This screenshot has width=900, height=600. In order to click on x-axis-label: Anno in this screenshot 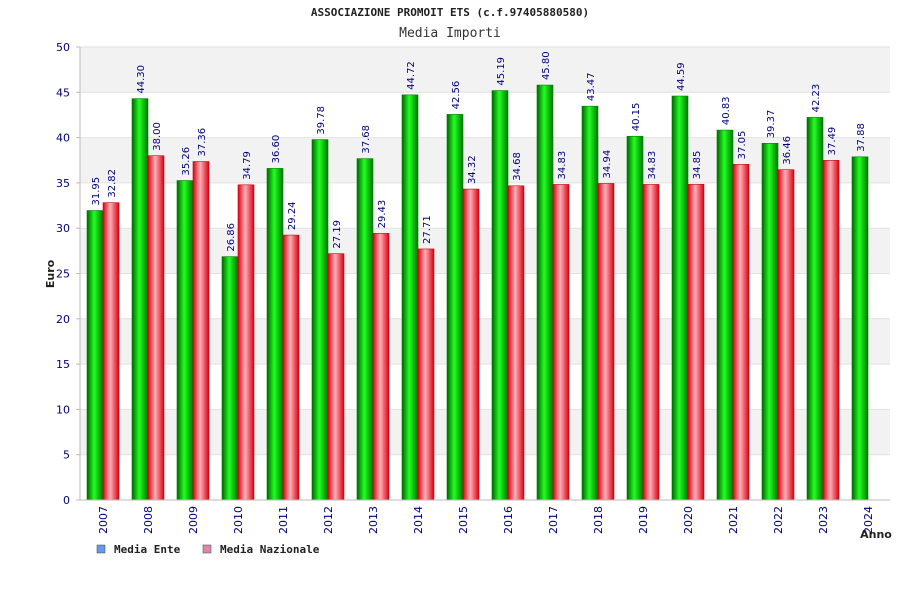, I will do `click(876, 534)`.